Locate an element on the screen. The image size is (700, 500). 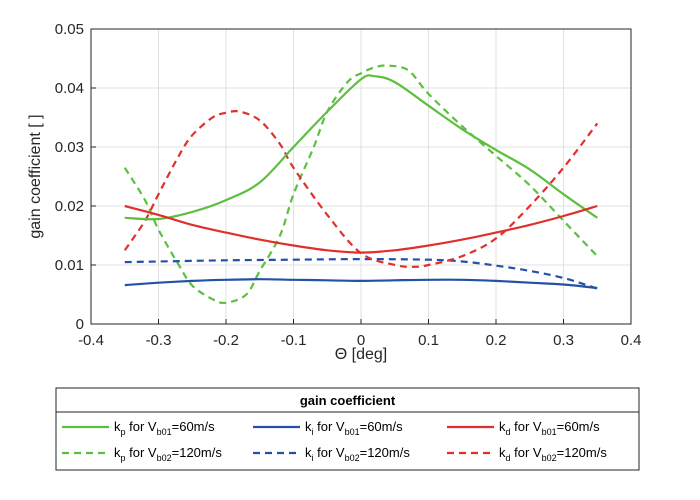
x-axis-ticks: -0.4 -0.3 -0.2 -0.1 0 0.1 0.2 0.3 0.4 is located at coordinates (359, 334).